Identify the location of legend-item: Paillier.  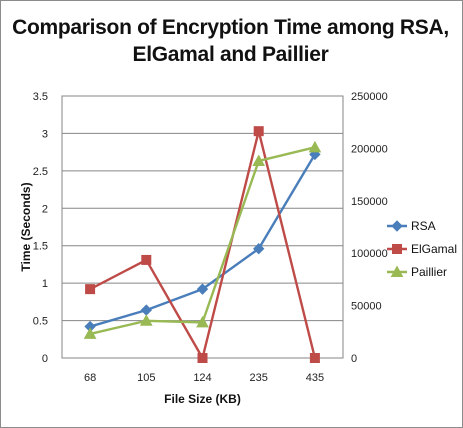
(417, 272).